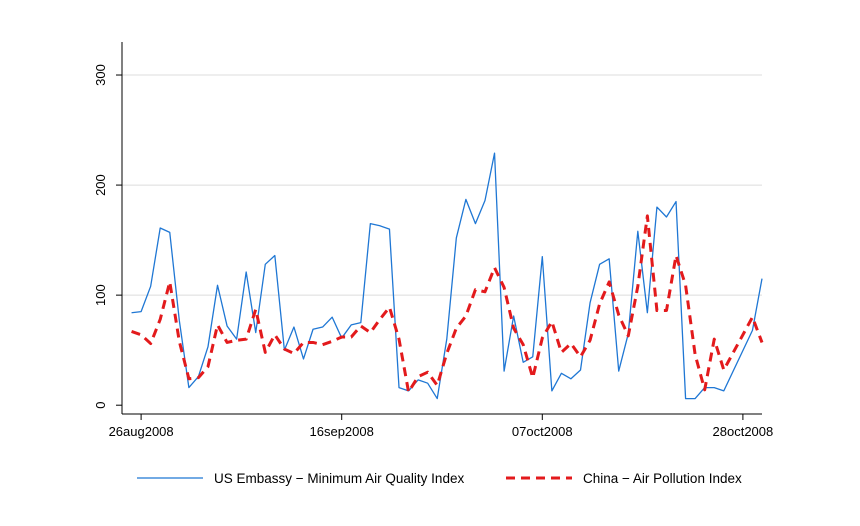  What do you see at coordinates (141, 431) in the screenshot?
I see `x-tick-label: 26aug2008` at bounding box center [141, 431].